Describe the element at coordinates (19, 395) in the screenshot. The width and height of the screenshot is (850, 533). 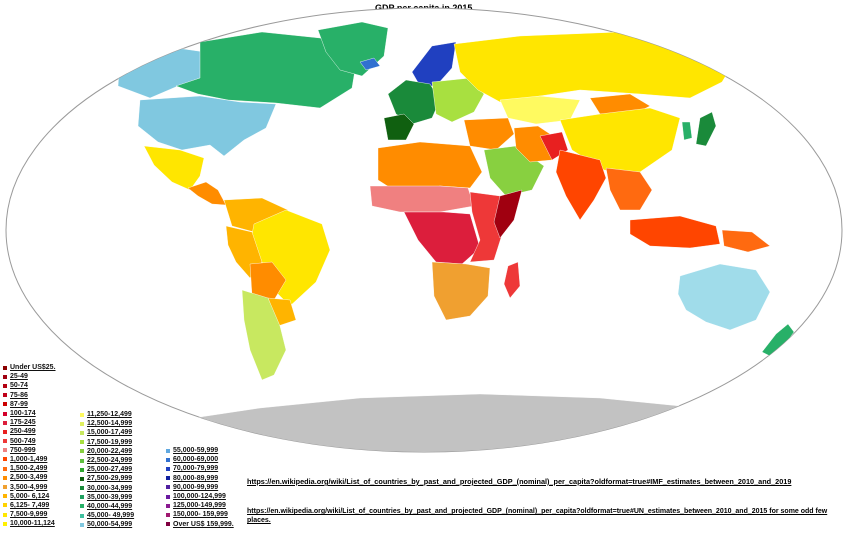
I see `legend-label: 75-86` at that location.